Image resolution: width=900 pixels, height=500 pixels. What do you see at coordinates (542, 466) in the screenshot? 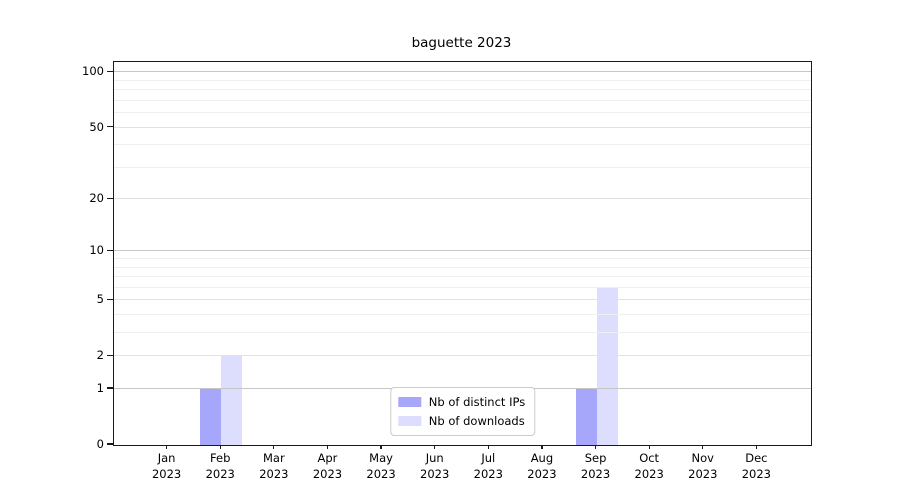
I see `x-tick-label-aug: Aug 2023` at bounding box center [542, 466].